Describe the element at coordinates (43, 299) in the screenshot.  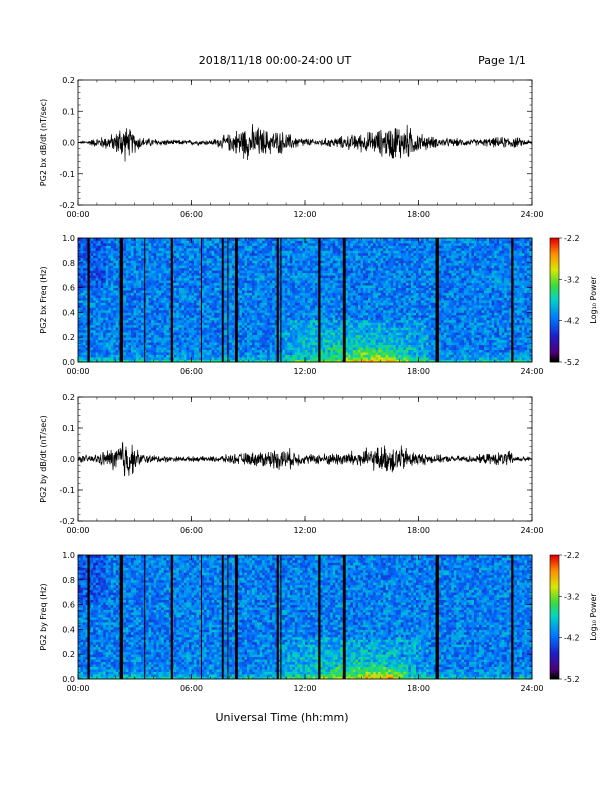
I see `y-axis-label: PG2 bx Freq (Hz)` at that location.